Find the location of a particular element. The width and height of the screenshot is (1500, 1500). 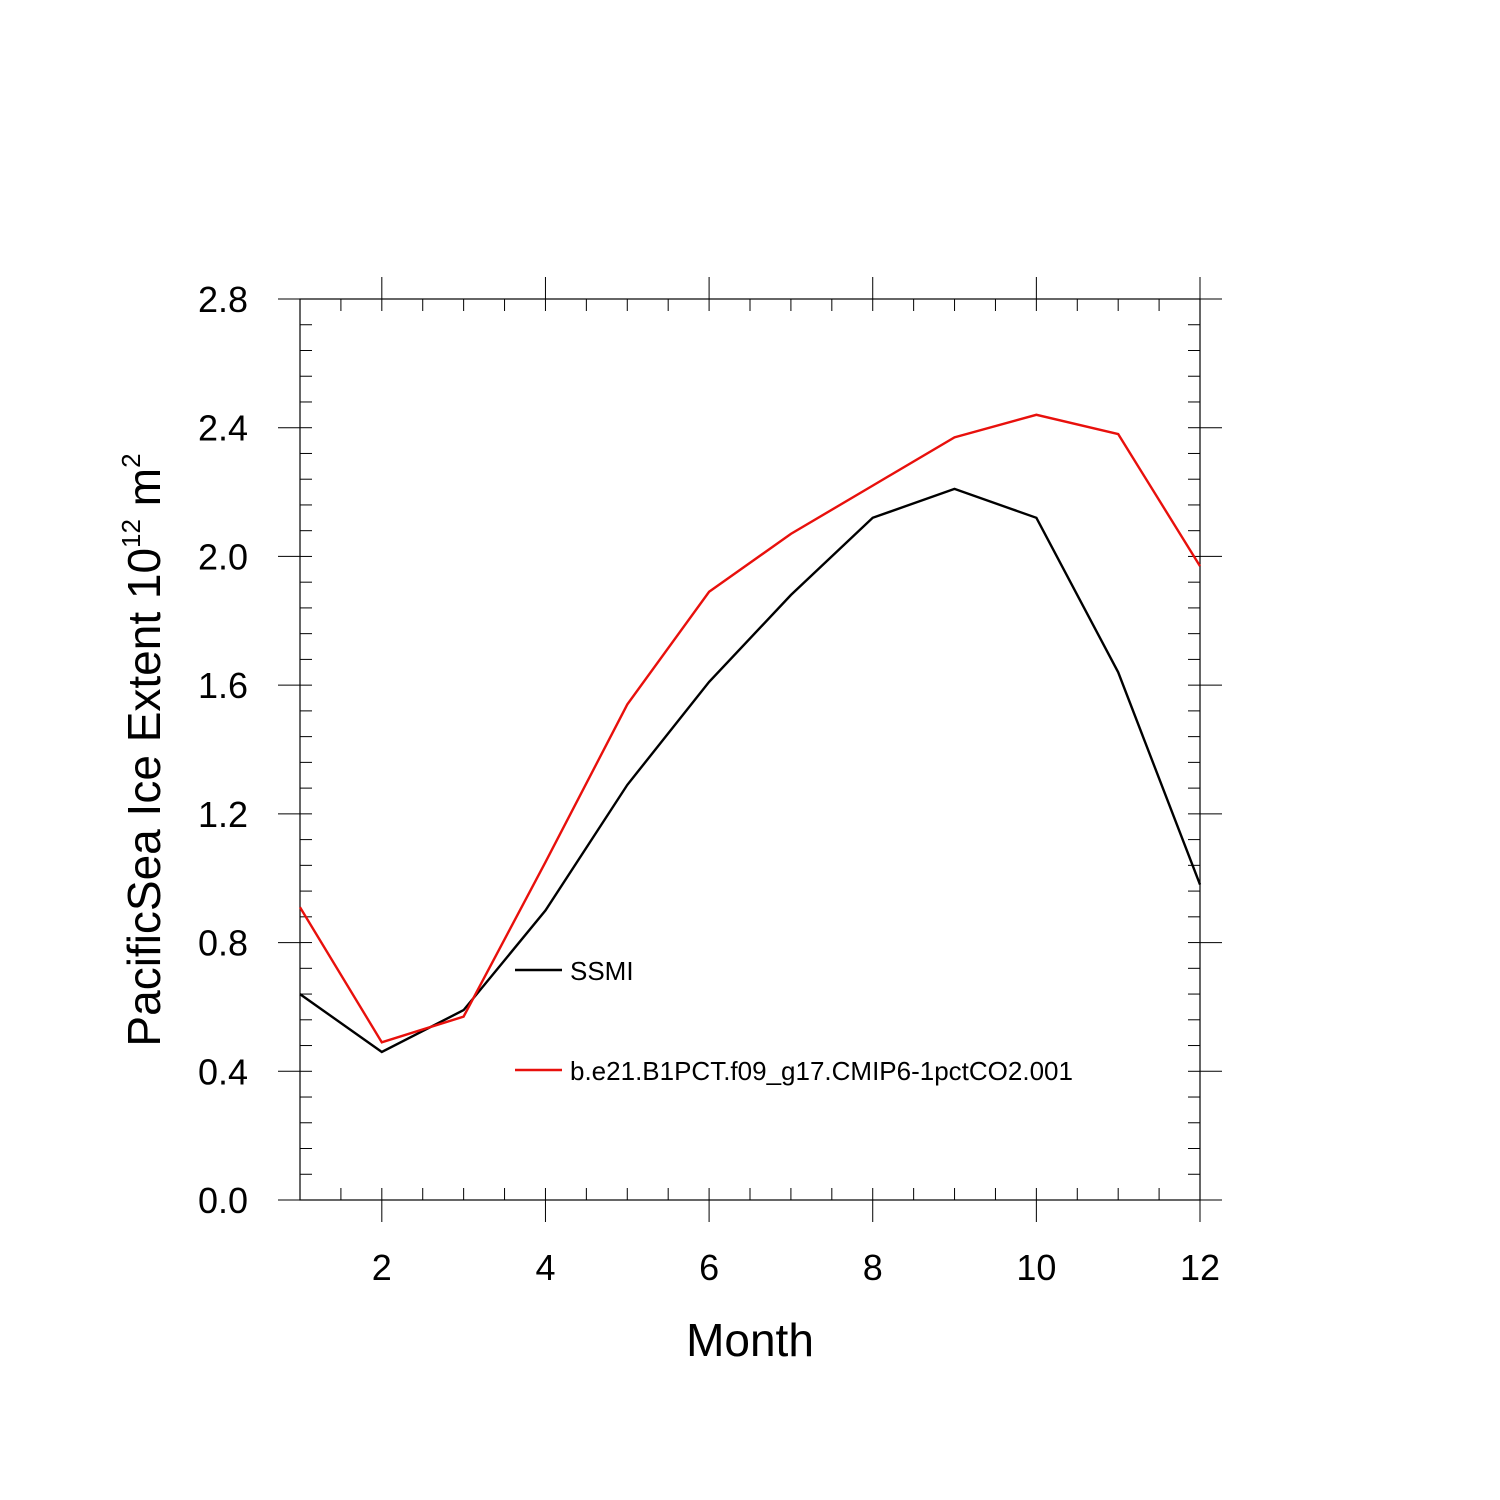

y-axis-label-exponent: 12 is located at coordinates (131, 533).